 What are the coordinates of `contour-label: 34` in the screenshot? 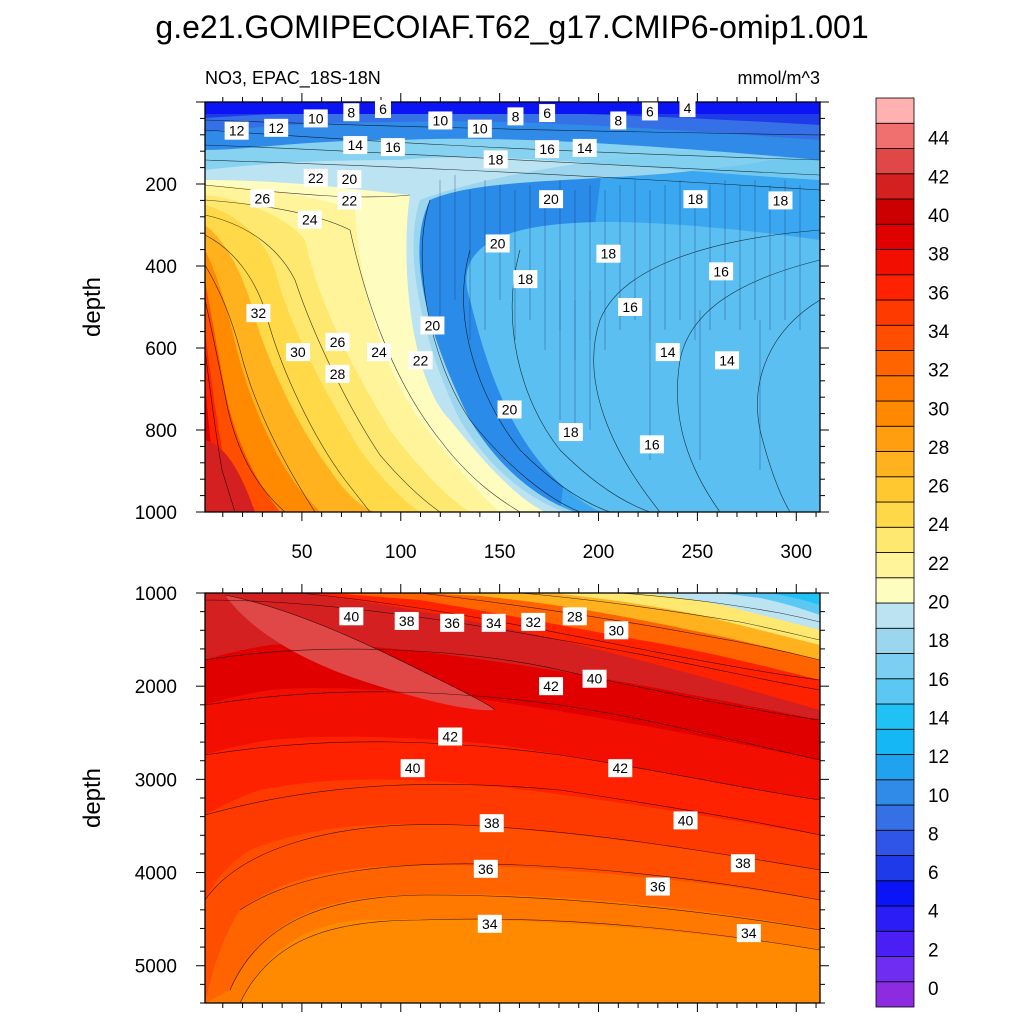 It's located at (489, 923).